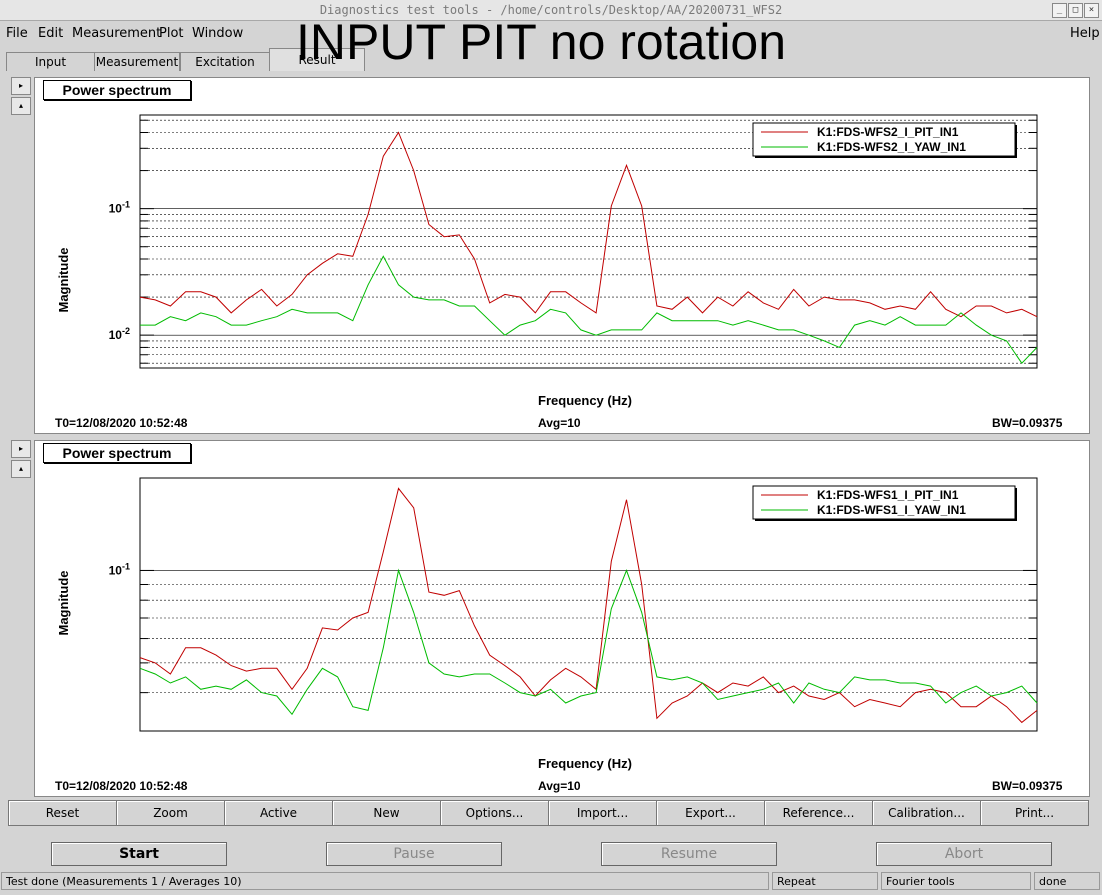 The height and width of the screenshot is (895, 1102). Describe the element at coordinates (218, 33) in the screenshot. I see `menu-window: Window` at that location.